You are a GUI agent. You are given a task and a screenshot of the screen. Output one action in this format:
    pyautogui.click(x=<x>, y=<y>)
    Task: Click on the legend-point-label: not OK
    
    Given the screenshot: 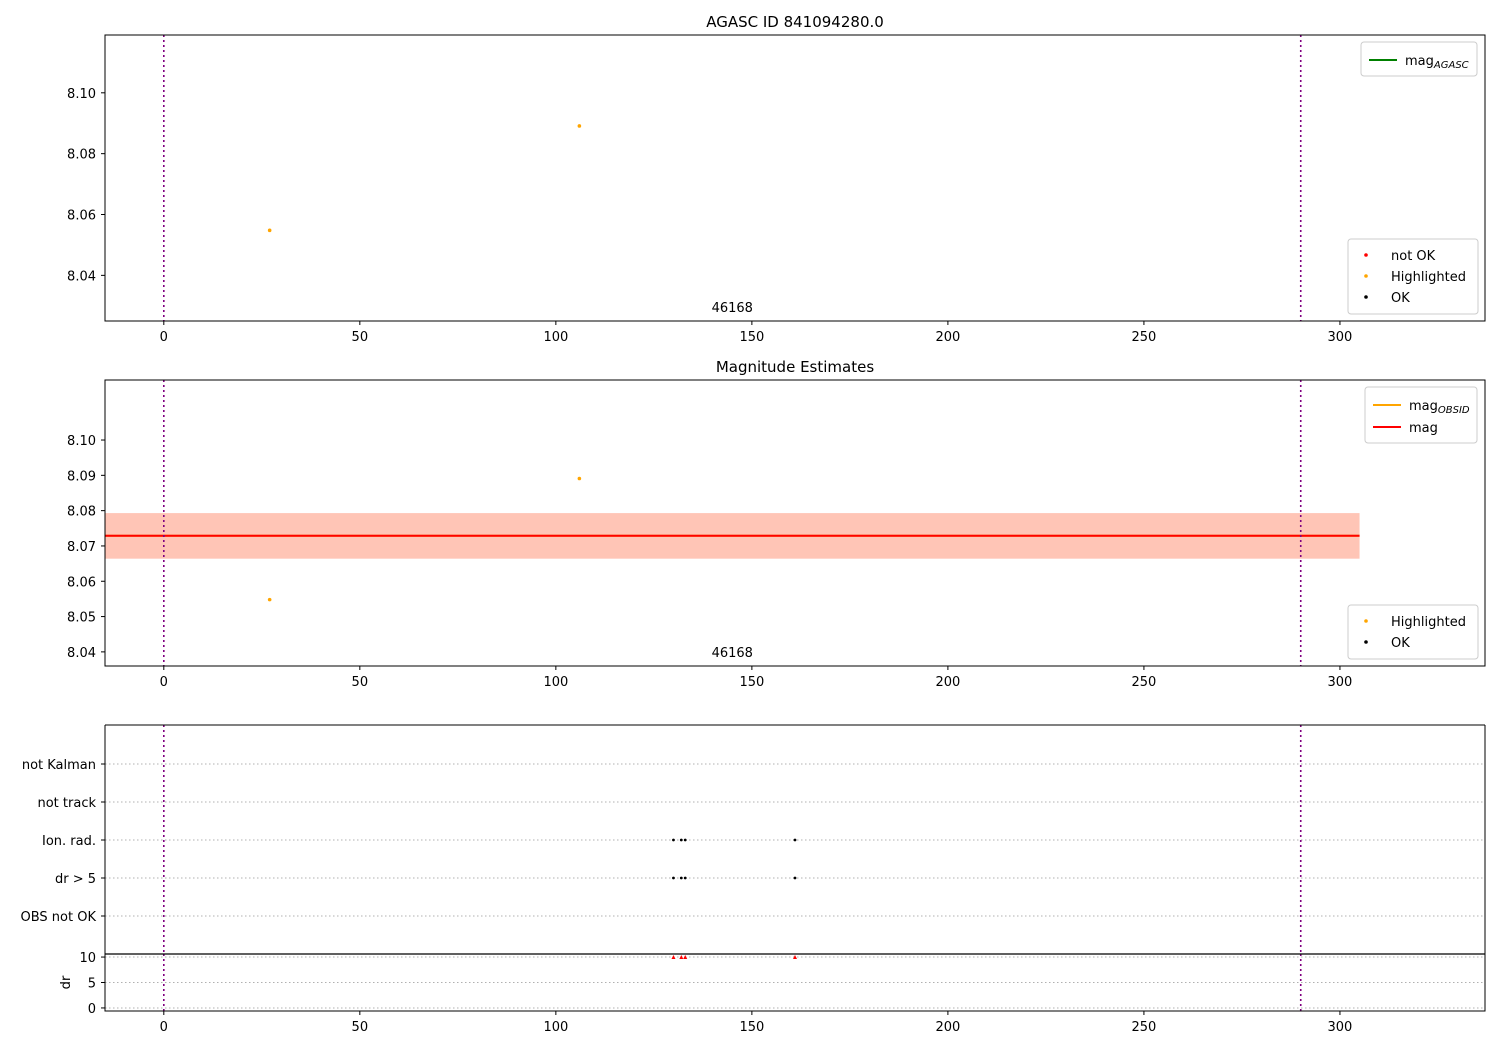 What is the action you would take?
    pyautogui.click(x=1413, y=256)
    